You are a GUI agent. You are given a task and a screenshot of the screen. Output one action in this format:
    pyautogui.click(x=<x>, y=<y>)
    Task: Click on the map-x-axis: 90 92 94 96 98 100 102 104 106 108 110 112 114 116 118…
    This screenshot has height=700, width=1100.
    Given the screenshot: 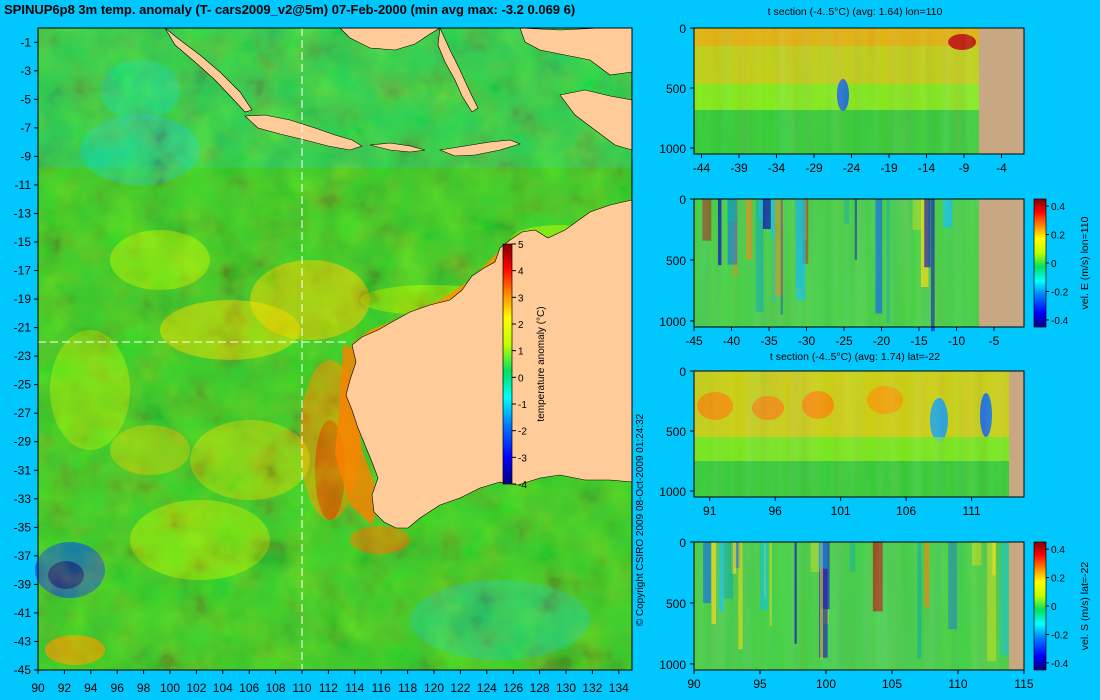 What is the action you would take?
    pyautogui.click(x=330, y=682)
    